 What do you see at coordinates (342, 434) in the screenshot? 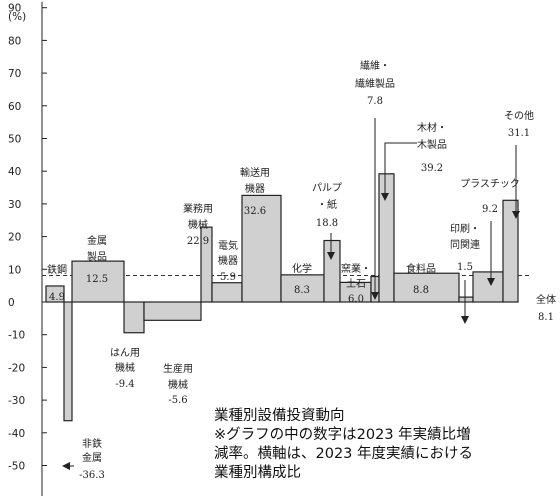
I see `caption-line: ※グラフの中の数字は2023 年実績比増` at bounding box center [342, 434].